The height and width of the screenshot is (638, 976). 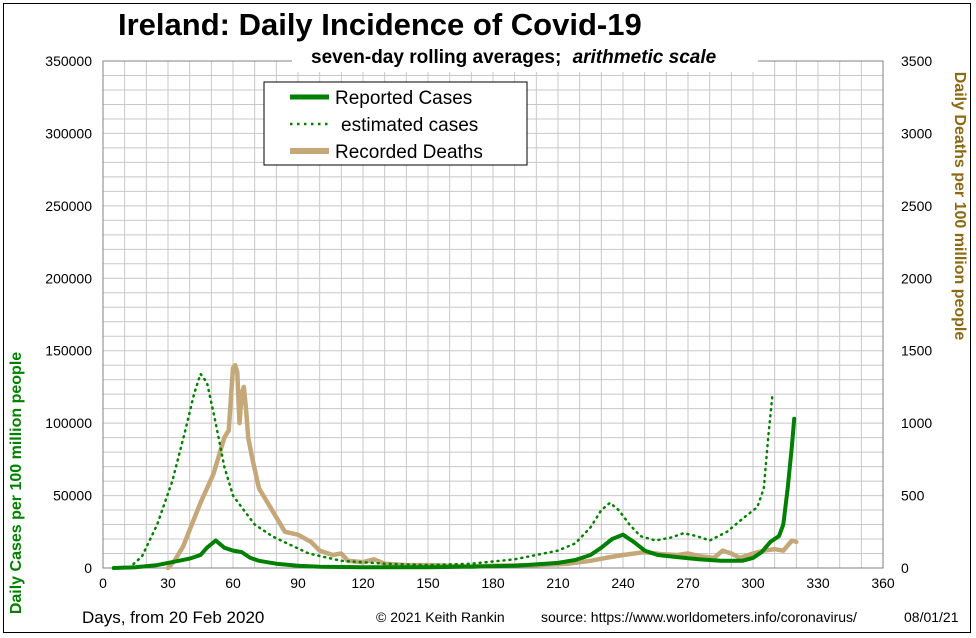 I want to click on y-tick-label-right: 500, so click(x=913, y=496).